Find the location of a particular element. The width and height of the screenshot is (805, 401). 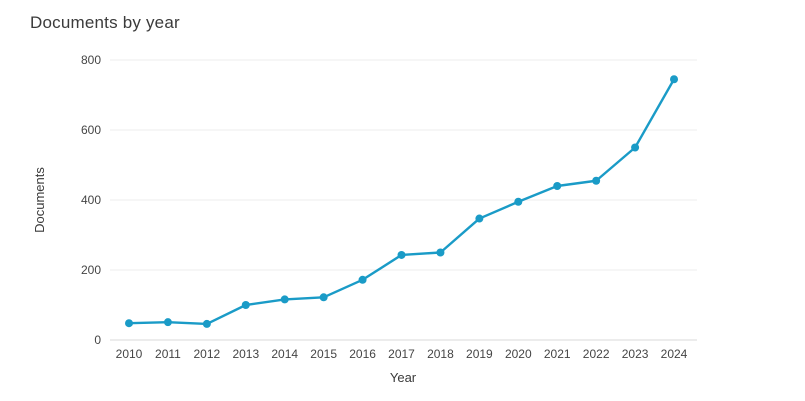

x-tick-label: 2015 is located at coordinates (323, 354).